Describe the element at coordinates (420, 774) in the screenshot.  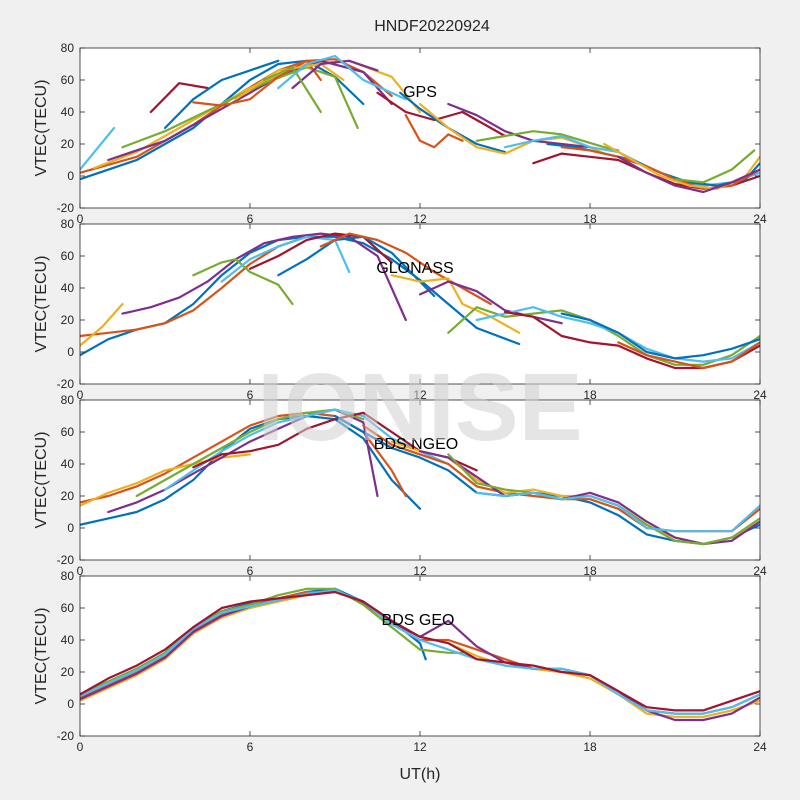
I see `x-axis-label: UT(h)` at that location.